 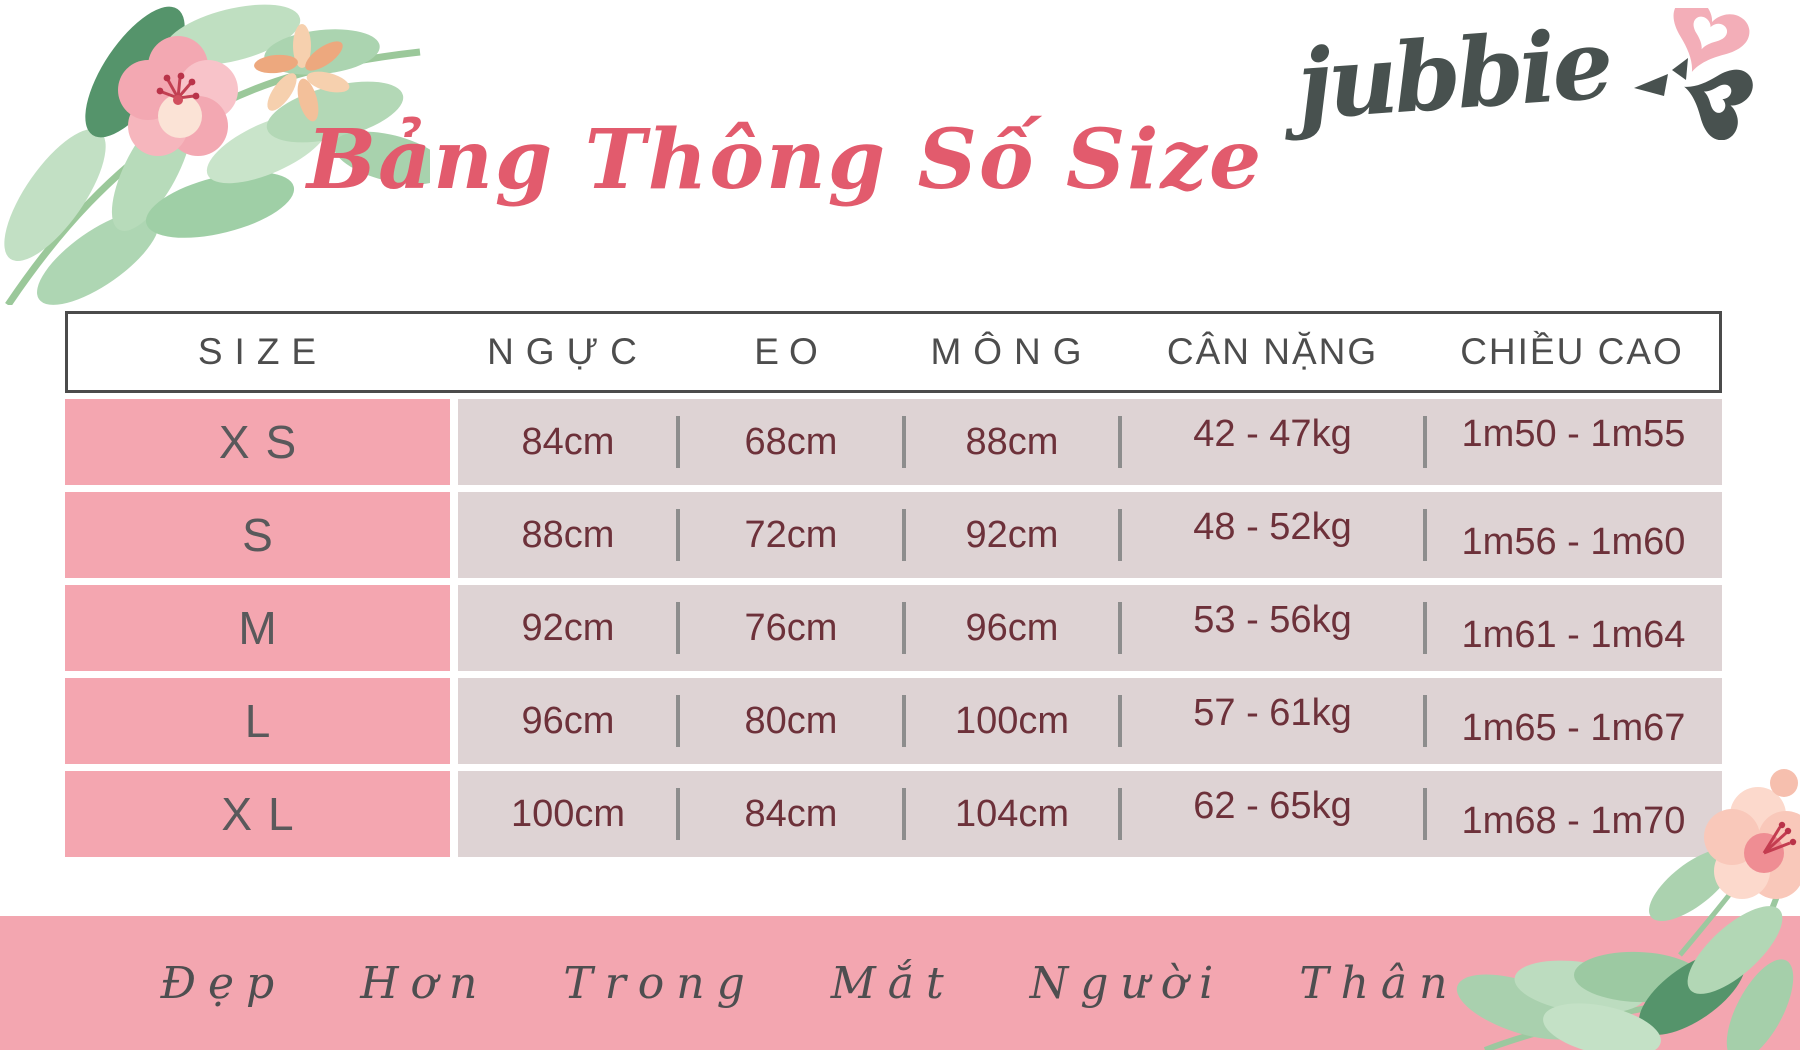 I want to click on waist-value: 72cm, so click(x=791, y=534).